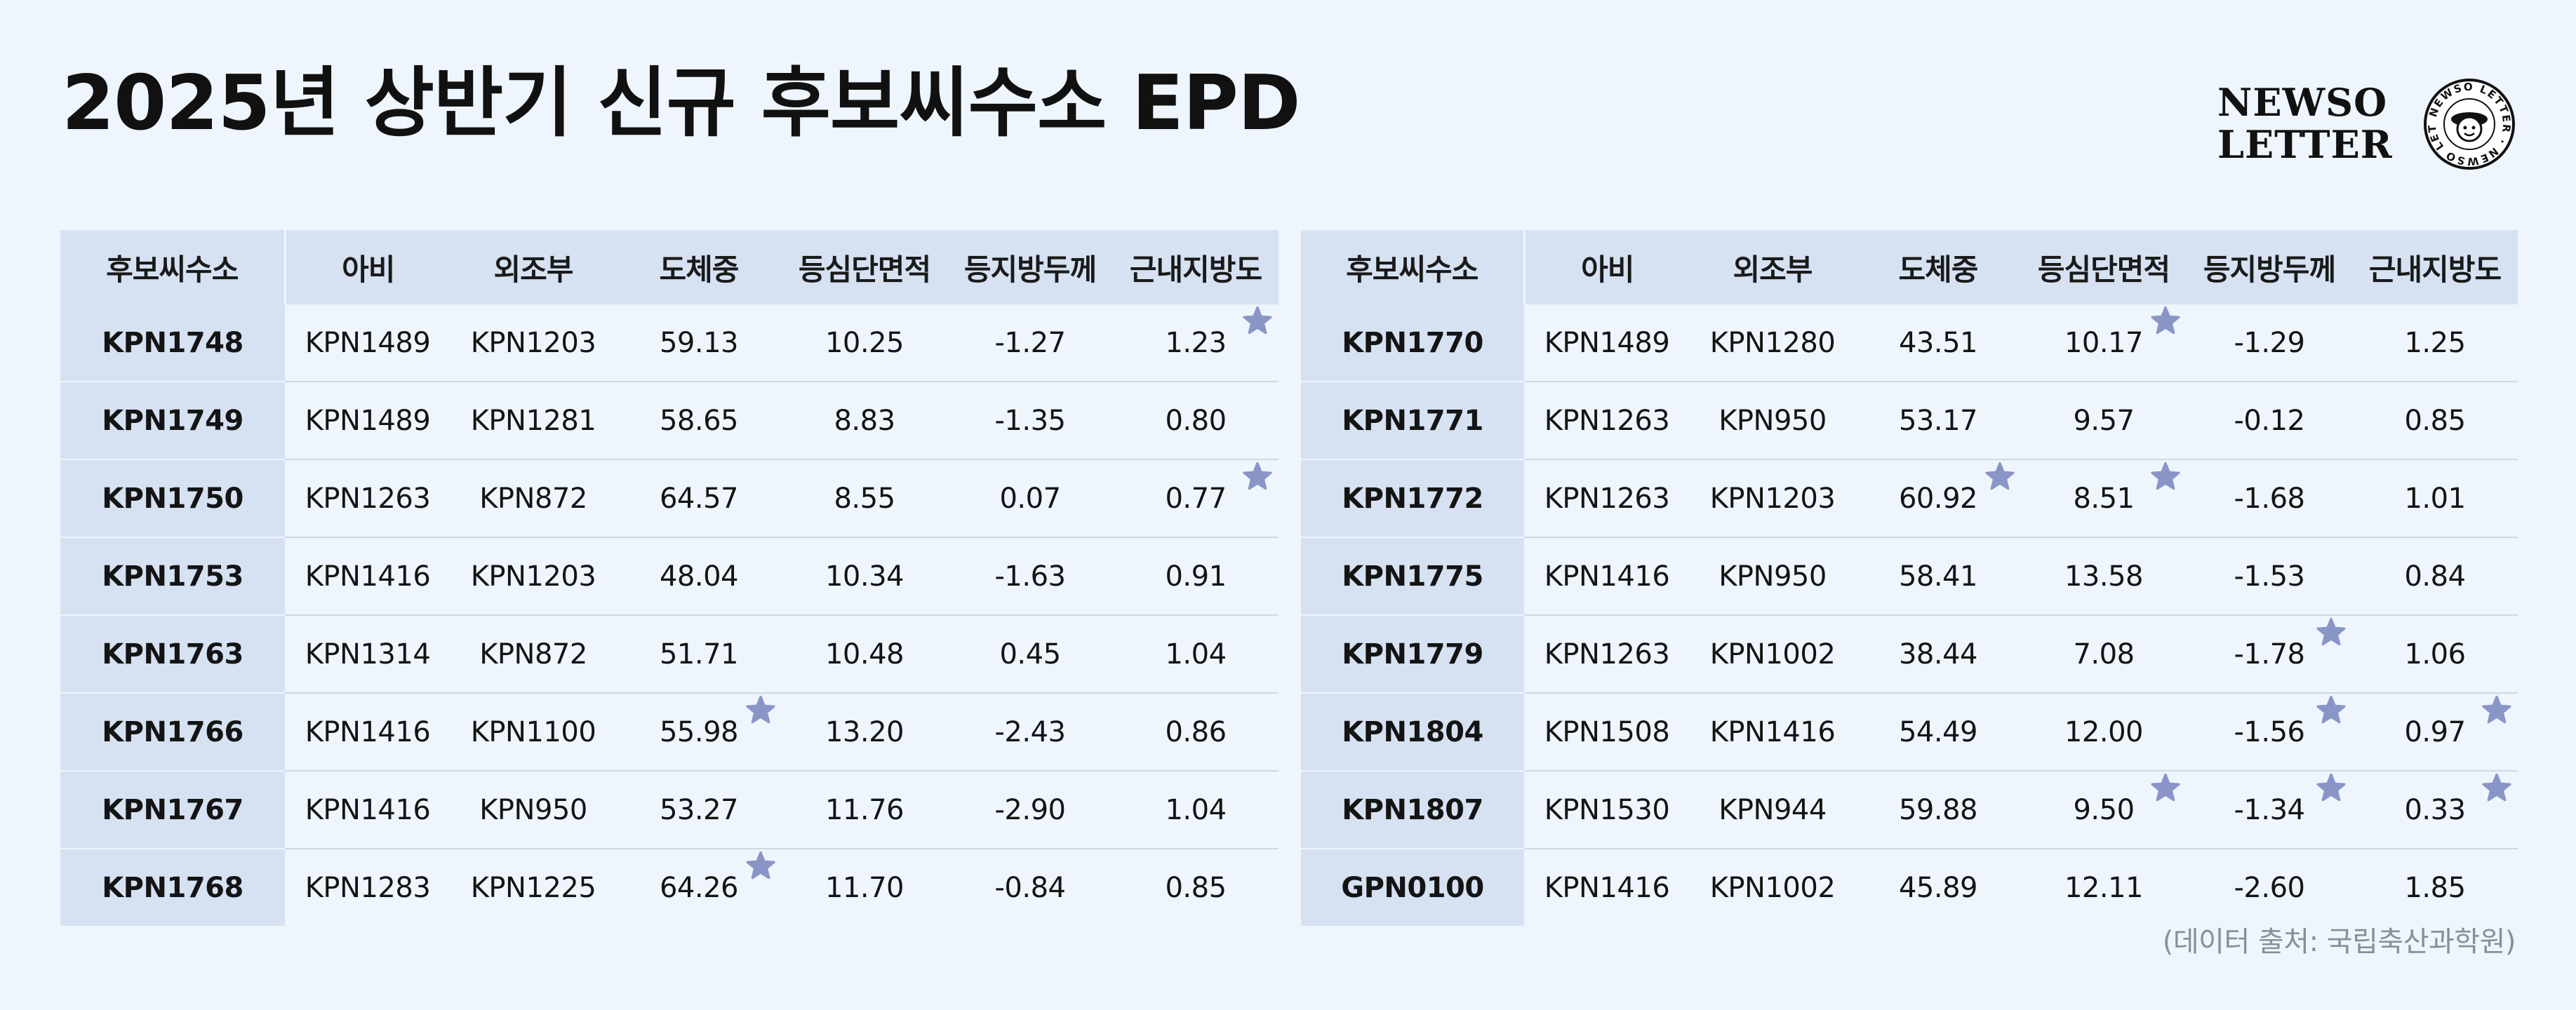 The image size is (2576, 1010). I want to click on cell-maternal-grandsire: KPN950, so click(1772, 421).